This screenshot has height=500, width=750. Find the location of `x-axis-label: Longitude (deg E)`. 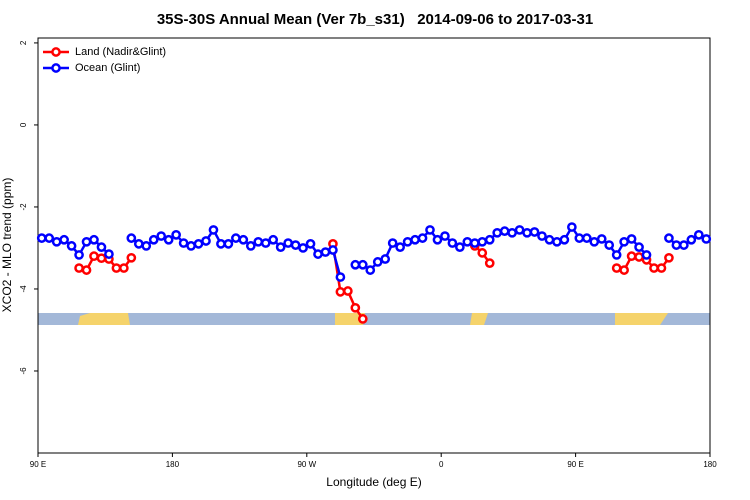

x-axis-label: Longitude (deg E) is located at coordinates (373, 482).